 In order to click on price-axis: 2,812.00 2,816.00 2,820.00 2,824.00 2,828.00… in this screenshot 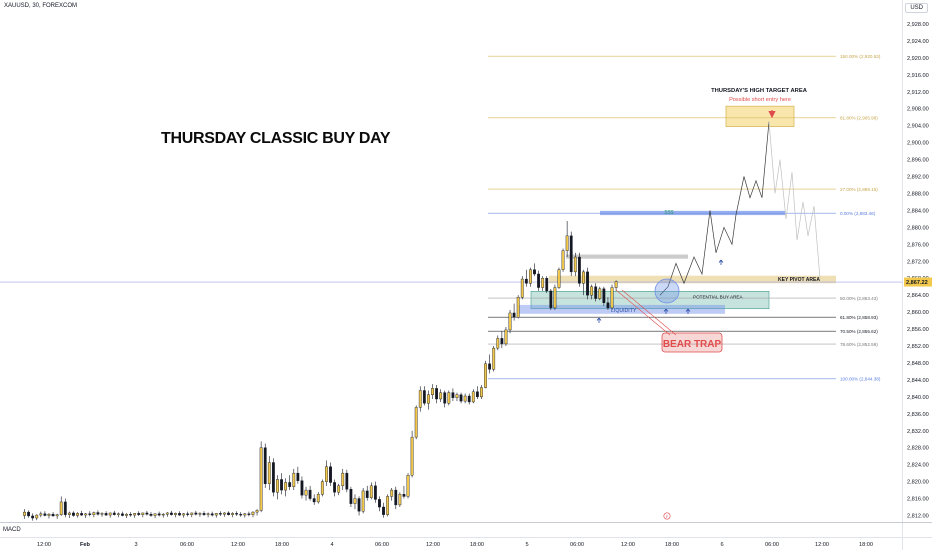, I will do `click(918, 271)`.